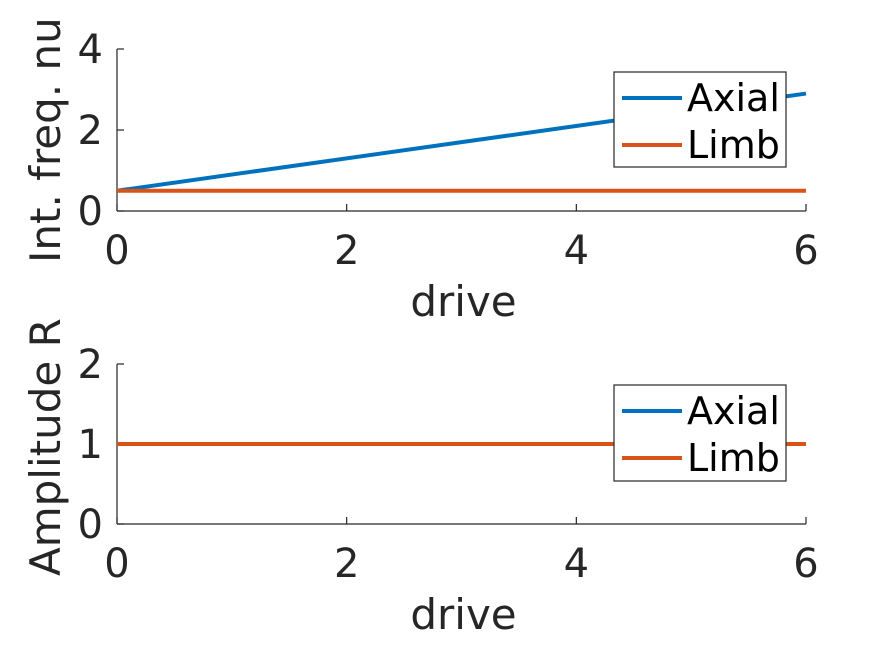 This screenshot has height=659, width=891. I want to click on y-axis-title: Int. freq. nu, so click(45, 140).